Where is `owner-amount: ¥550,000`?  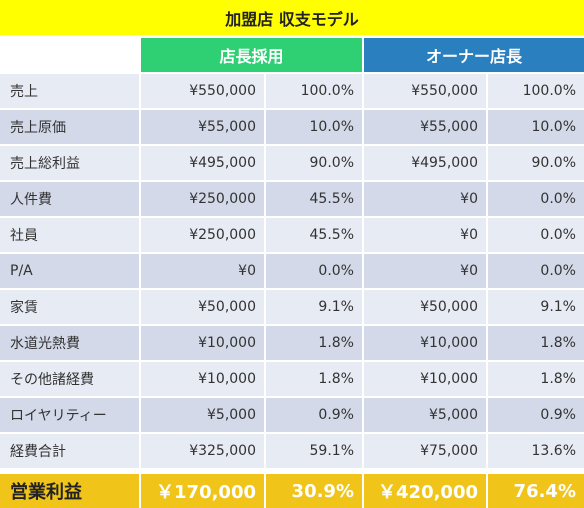
owner-amount: ¥550,000 is located at coordinates (425, 91).